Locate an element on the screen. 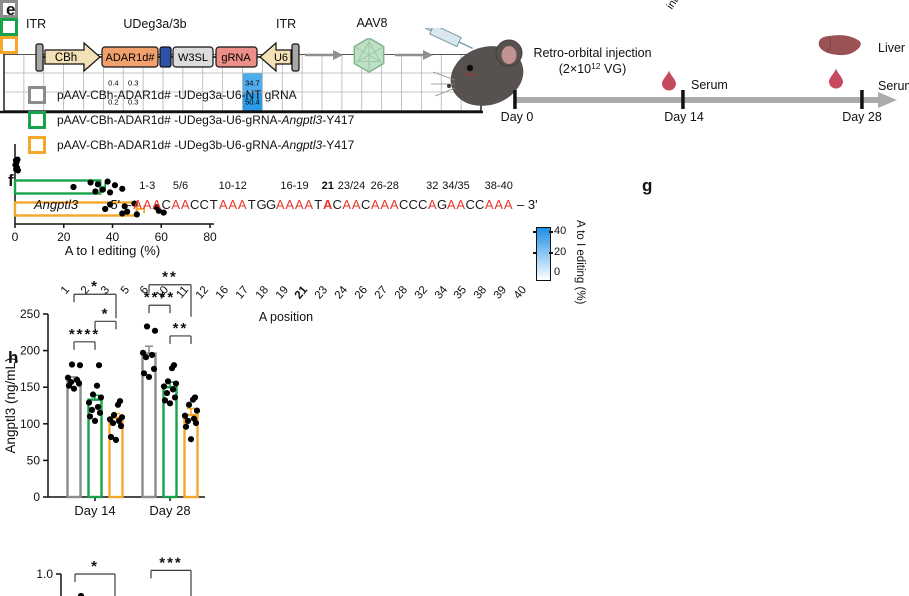 The width and height of the screenshot is (909, 596). sig-stars: **** is located at coordinates (159, 297).